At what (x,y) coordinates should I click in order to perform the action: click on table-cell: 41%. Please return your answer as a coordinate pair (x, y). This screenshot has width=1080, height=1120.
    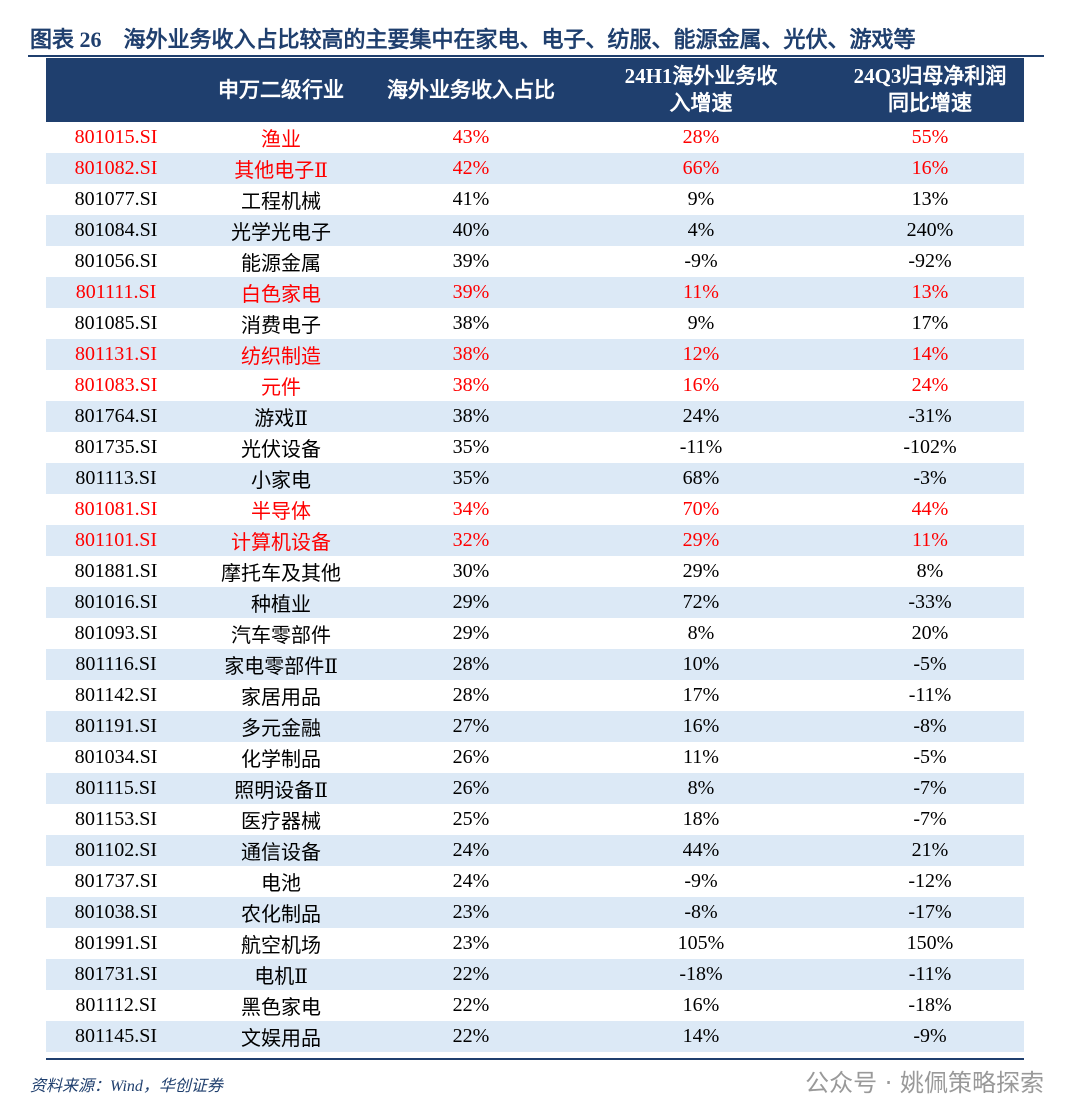
    Looking at the image, I should click on (471, 199).